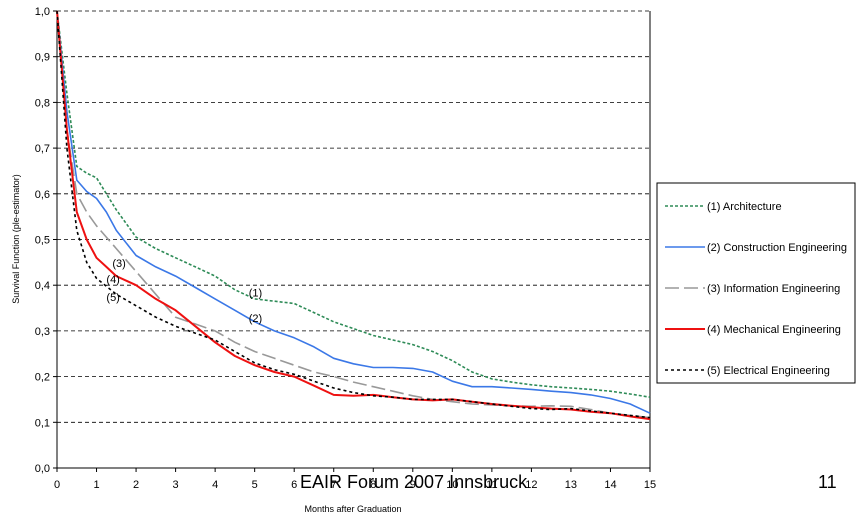  I want to click on x-tick-label: 10, so click(452, 485).